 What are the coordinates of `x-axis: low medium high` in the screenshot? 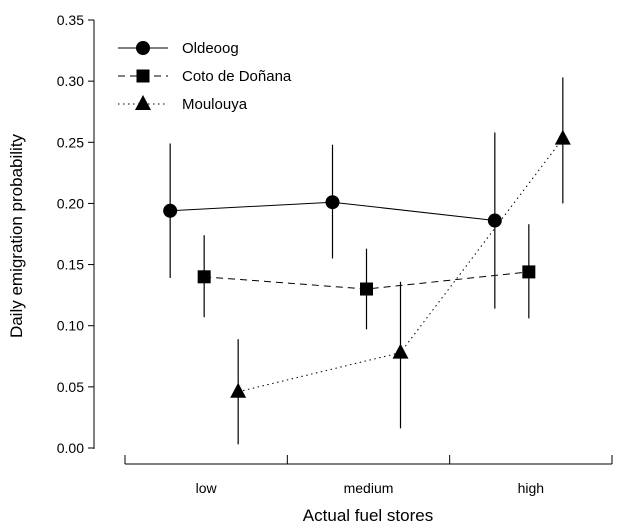 It's located at (368, 475).